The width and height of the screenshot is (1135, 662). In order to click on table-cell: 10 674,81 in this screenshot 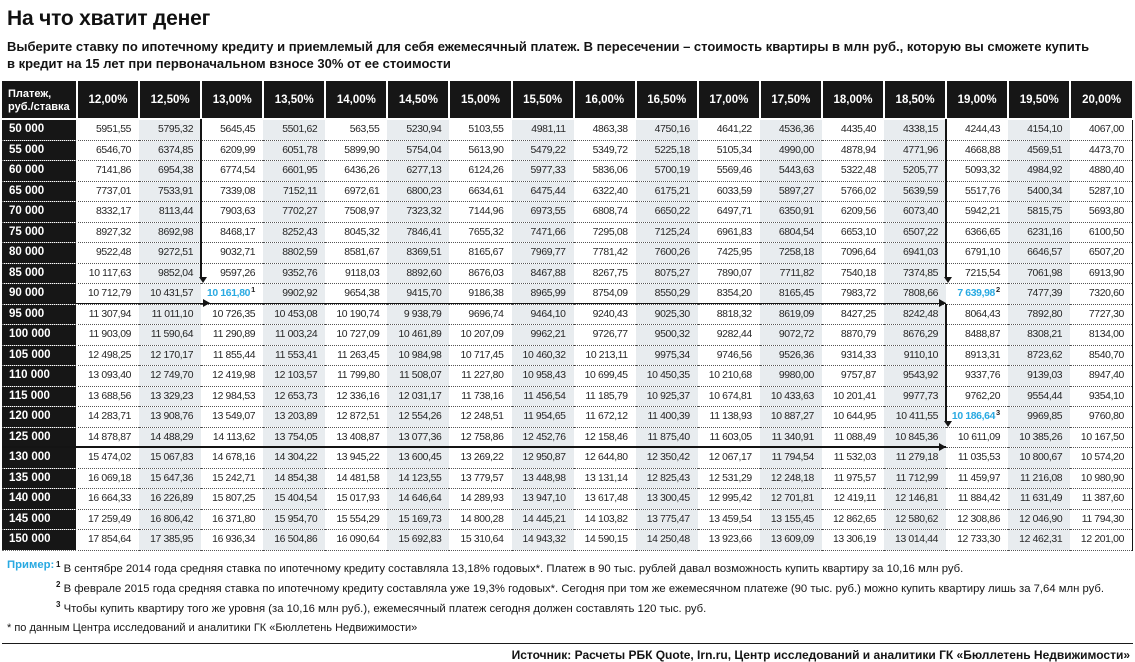, I will do `click(728, 396)`.